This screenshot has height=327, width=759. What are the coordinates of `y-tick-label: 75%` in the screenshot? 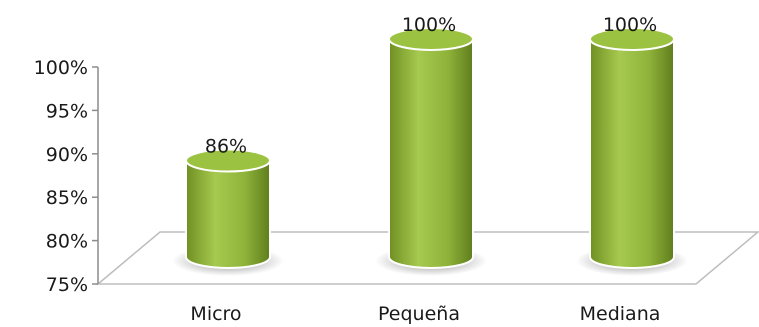 It's located at (67, 285).